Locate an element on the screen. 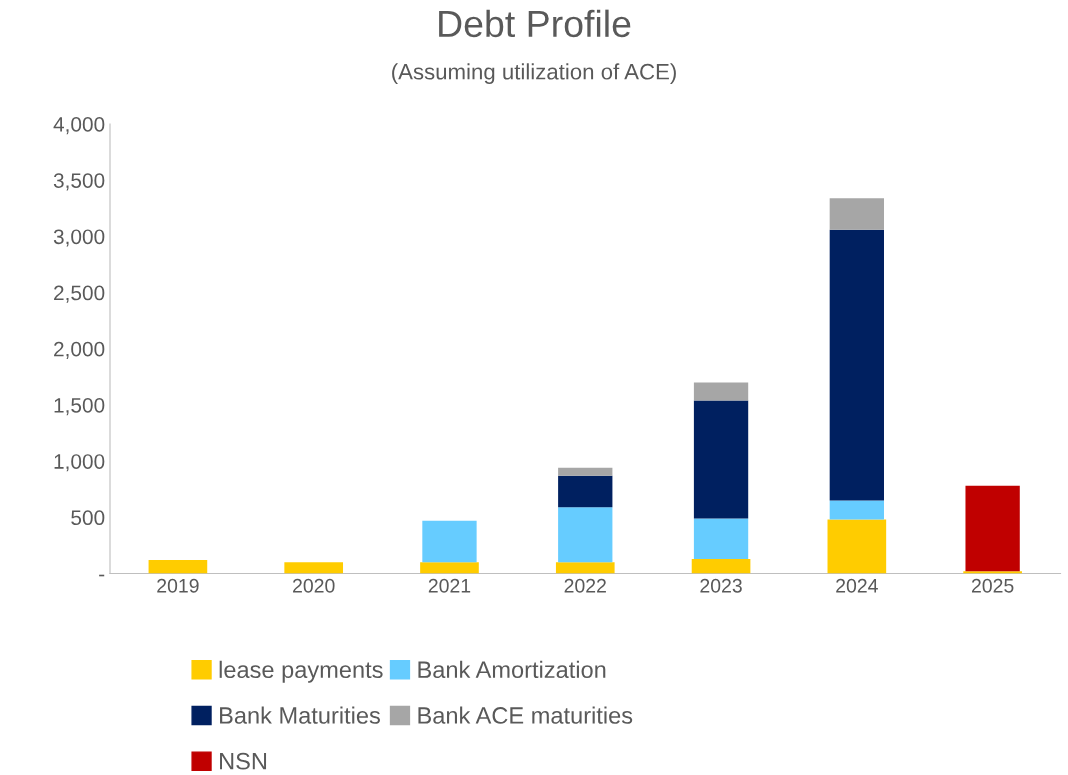 The height and width of the screenshot is (775, 1068). y-tick-label: 1,000 is located at coordinates (79, 463).